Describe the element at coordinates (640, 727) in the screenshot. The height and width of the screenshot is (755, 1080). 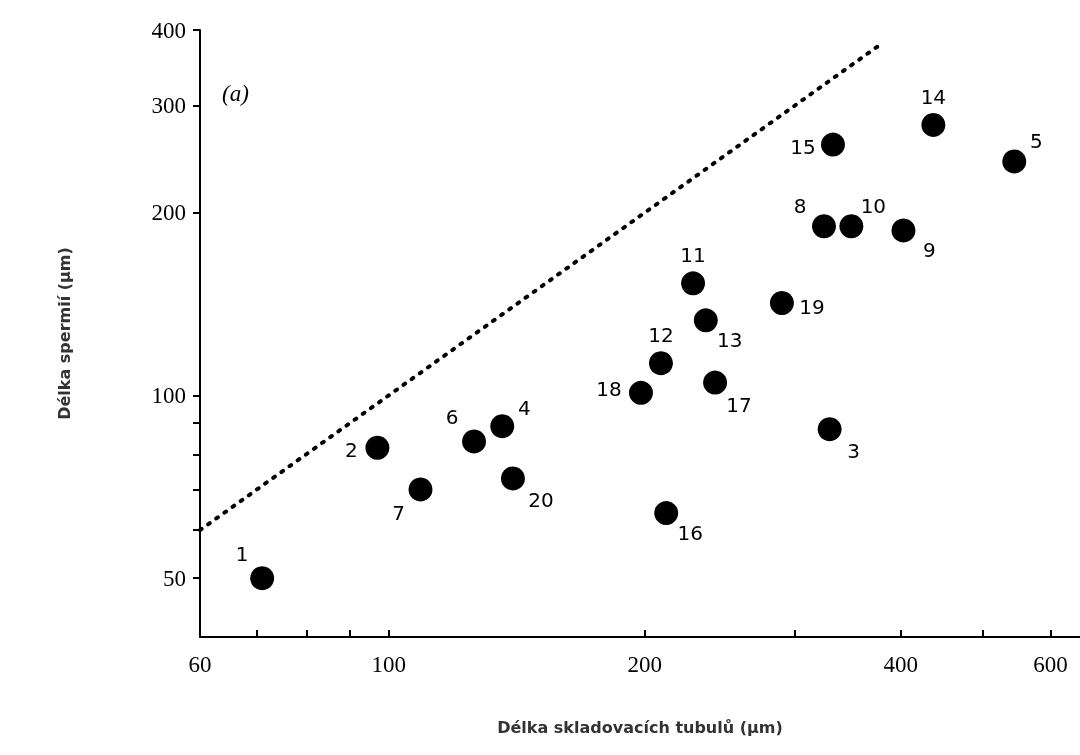
I see `x-axis-title: Délka skladovacích tubulů (µm)` at that location.